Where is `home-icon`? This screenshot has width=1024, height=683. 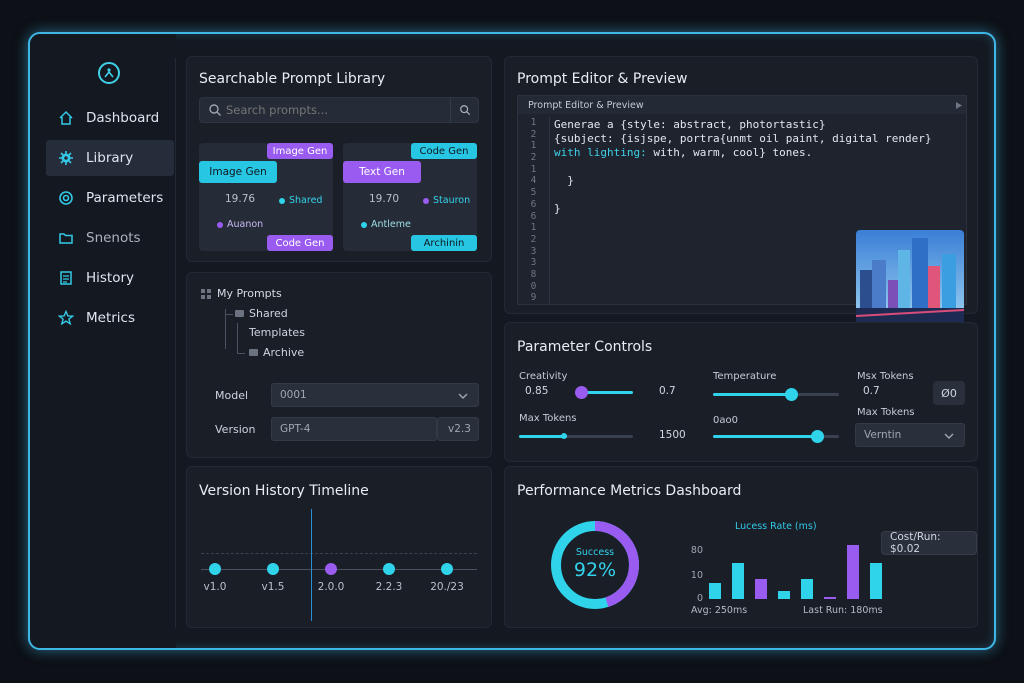
home-icon is located at coordinates (66, 118).